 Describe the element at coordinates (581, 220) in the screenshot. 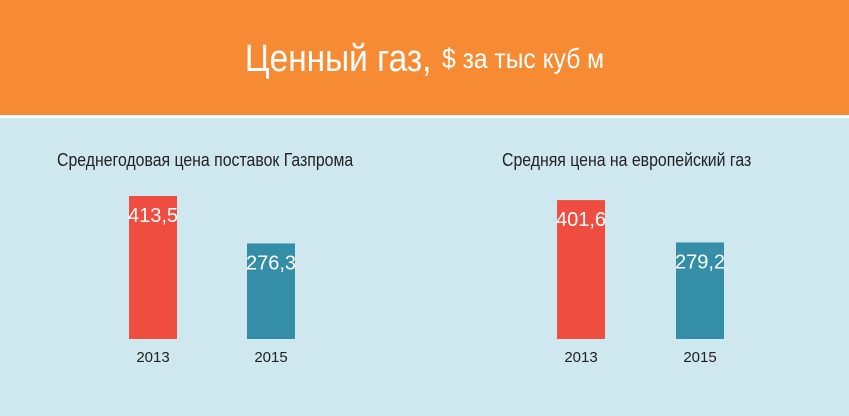

I see `bar-value-label: 401,6` at that location.